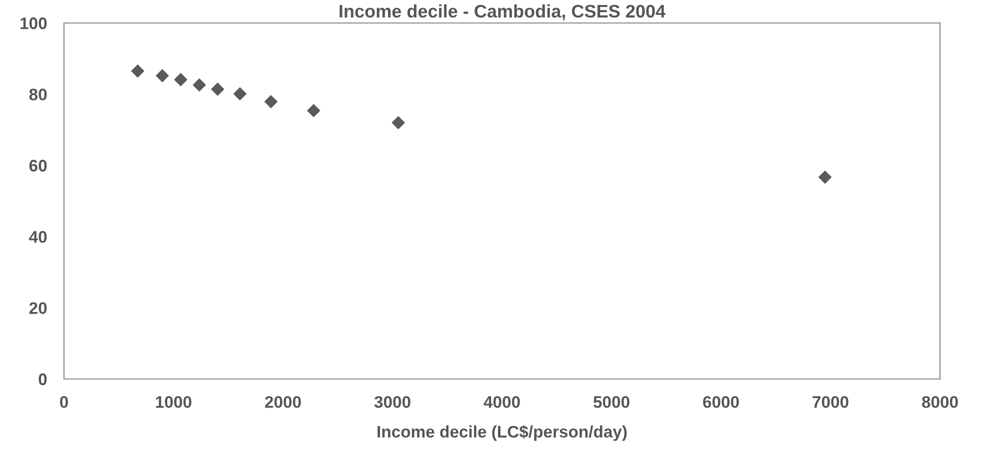  Describe the element at coordinates (64, 402) in the screenshot. I see `x-tick-label: 0` at that location.